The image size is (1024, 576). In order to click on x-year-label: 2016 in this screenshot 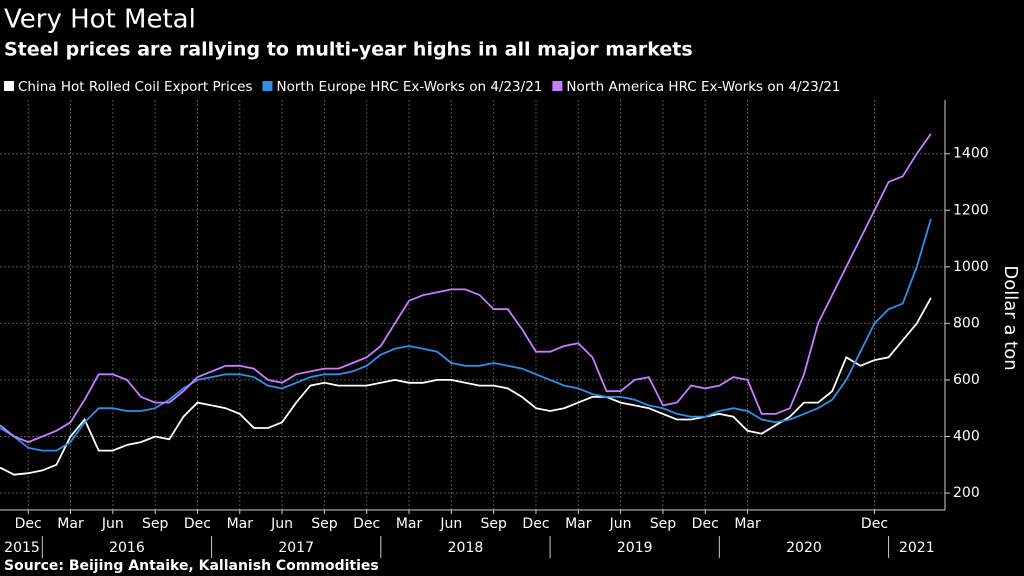, I will do `click(127, 548)`.